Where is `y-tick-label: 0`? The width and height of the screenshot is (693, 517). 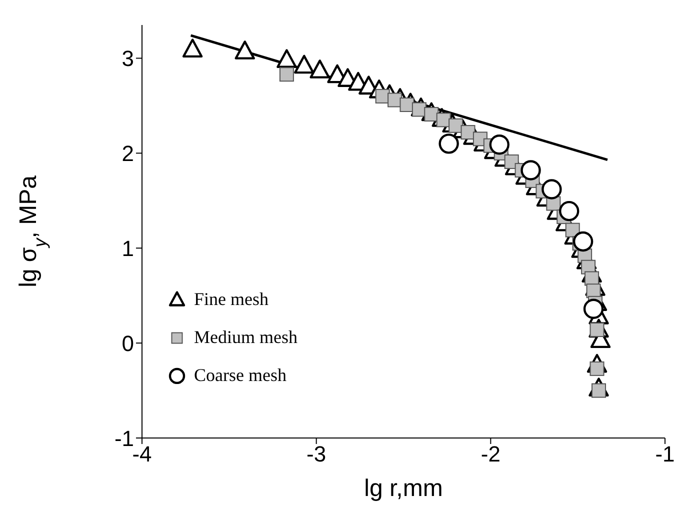
y-tick-label: 0 is located at coordinates (128, 343).